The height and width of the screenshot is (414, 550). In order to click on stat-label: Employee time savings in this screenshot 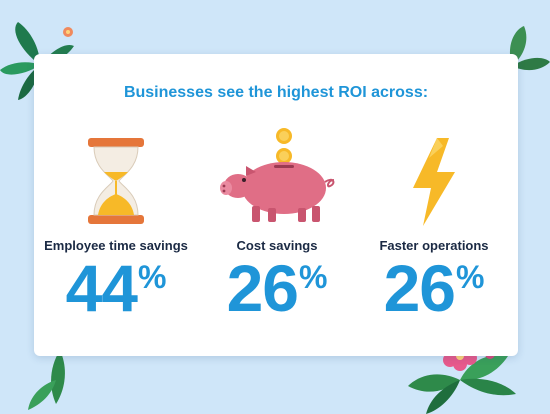, I will do `click(116, 245)`.